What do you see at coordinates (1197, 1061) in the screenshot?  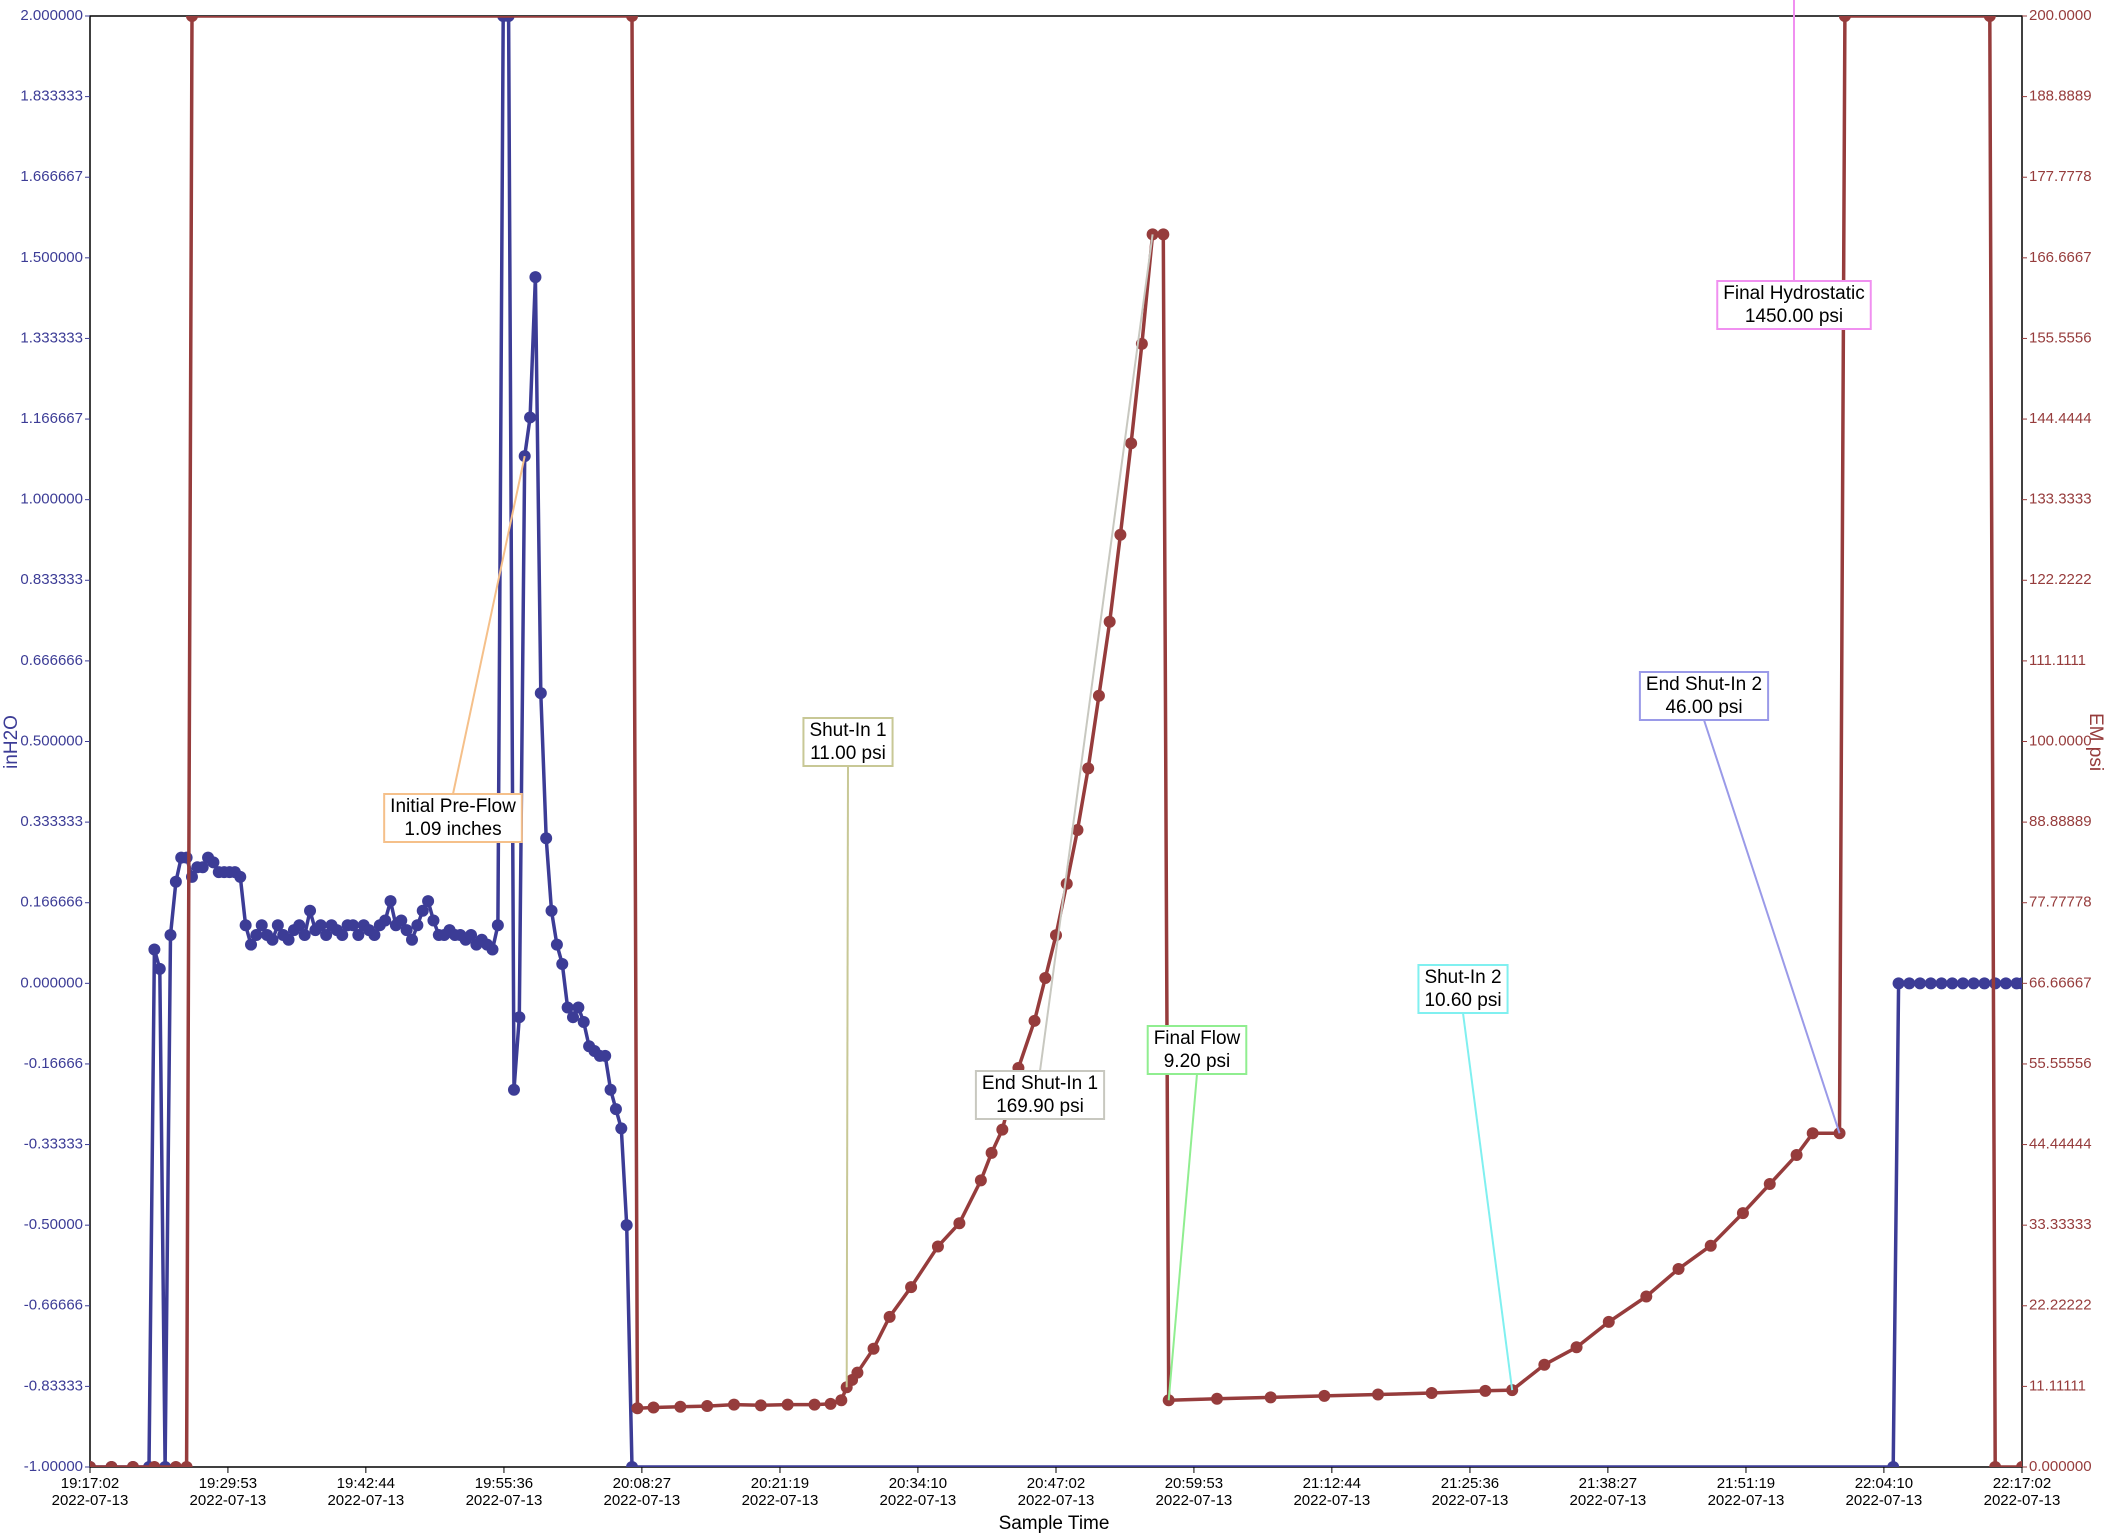 I see `annotation-value: 9.20 psi` at bounding box center [1197, 1061].